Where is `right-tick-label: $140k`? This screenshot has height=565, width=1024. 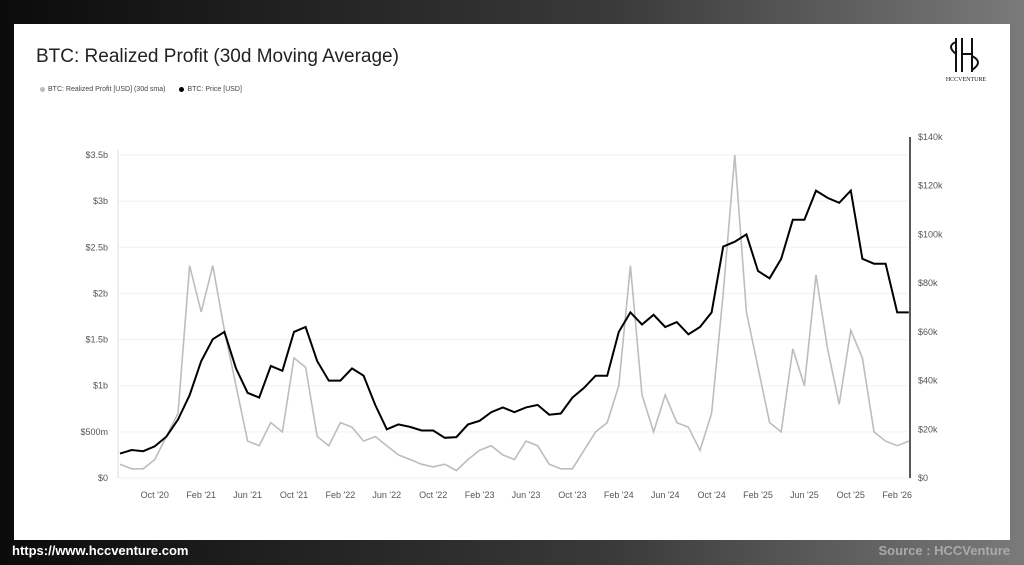 right-tick-label: $140k is located at coordinates (930, 137).